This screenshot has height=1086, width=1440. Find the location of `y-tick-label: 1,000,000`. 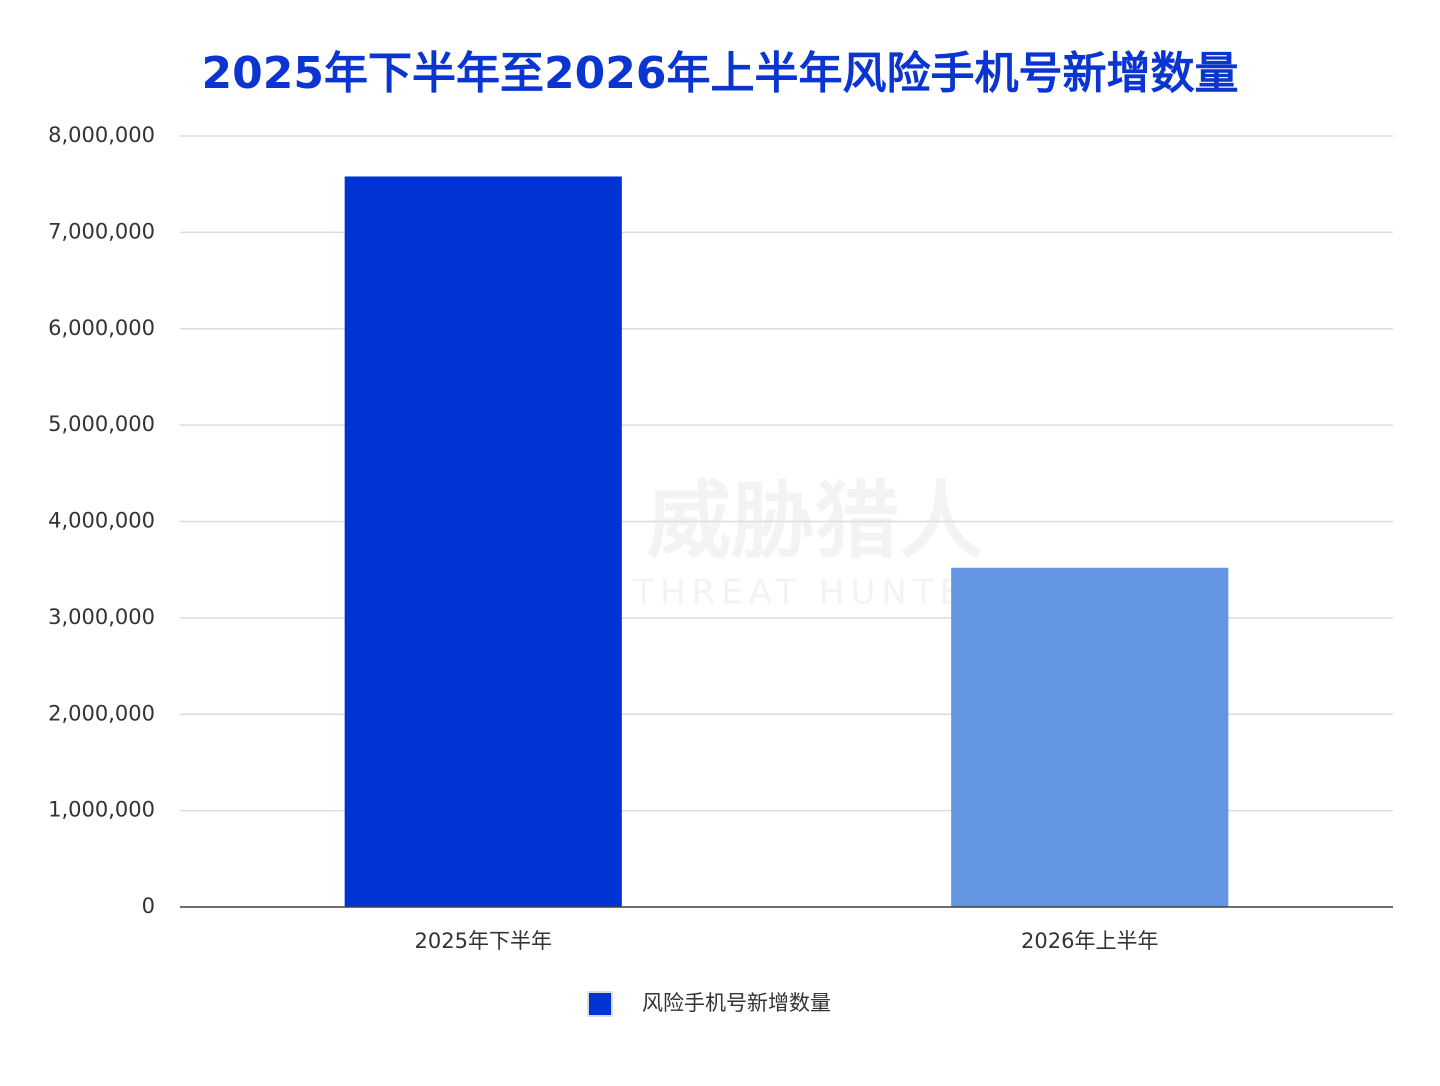

y-tick-label: 1,000,000 is located at coordinates (101, 810).